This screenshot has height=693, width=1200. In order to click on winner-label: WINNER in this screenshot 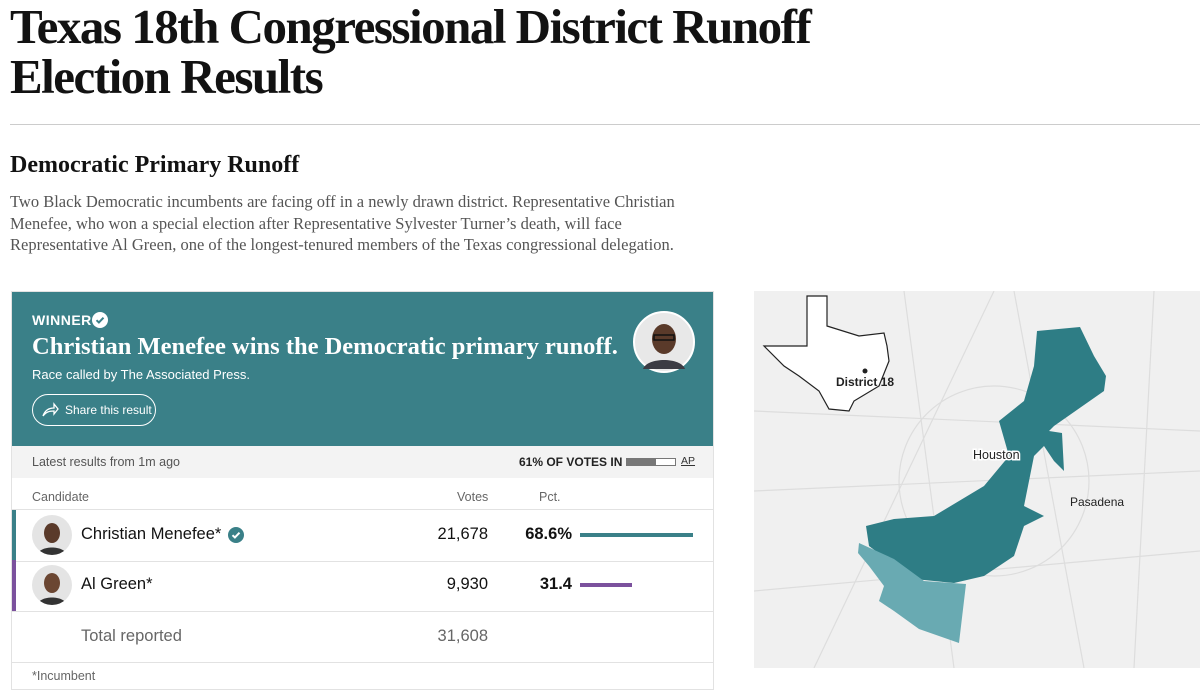, I will do `click(62, 320)`.